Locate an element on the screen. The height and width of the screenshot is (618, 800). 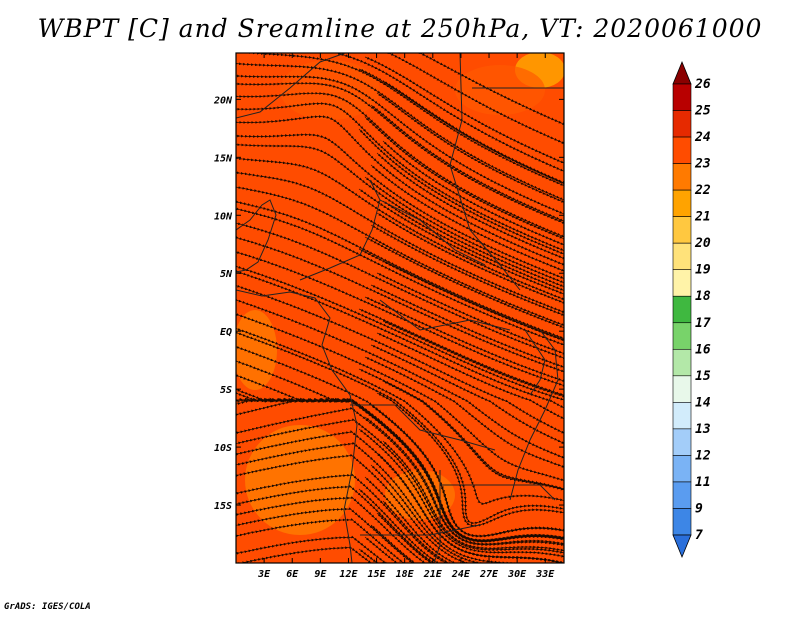
colorbar-label: 17 is located at coordinates (703, 323).